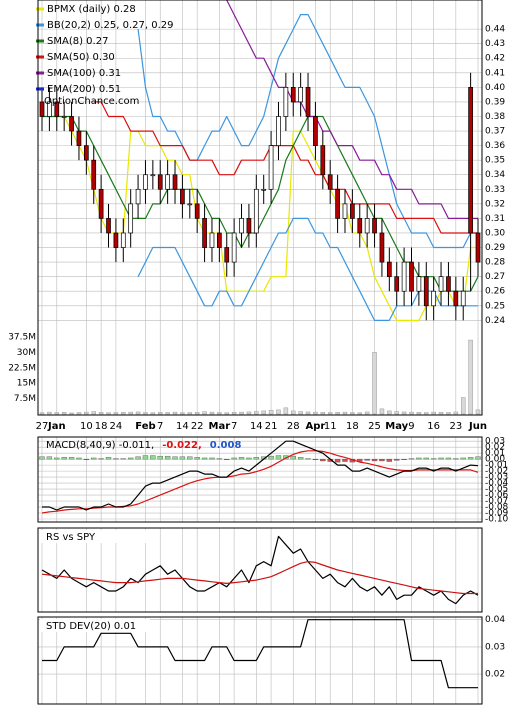  Describe the element at coordinates (293, 426) in the screenshot. I see `x-tick-label: 28` at that location.